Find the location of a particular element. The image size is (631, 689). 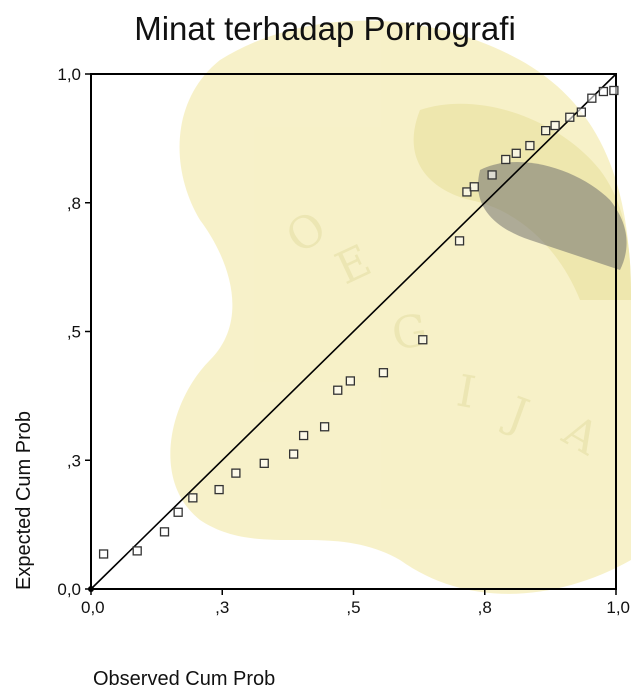

x-tick-label: ,5 is located at coordinates (353, 607).